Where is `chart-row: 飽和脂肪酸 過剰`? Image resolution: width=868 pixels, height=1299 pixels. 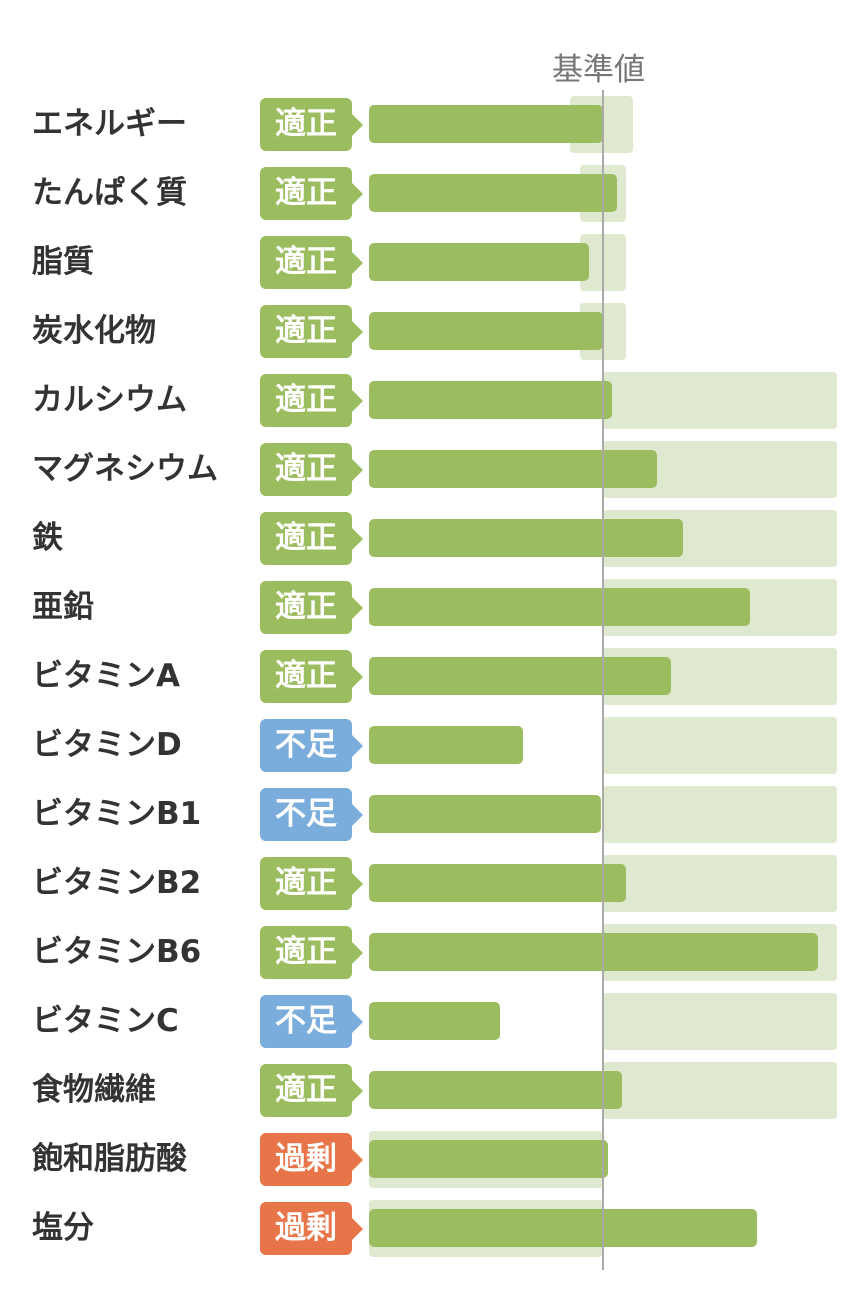 chart-row: 飽和脂肪酸 過剰 is located at coordinates (434, 1159).